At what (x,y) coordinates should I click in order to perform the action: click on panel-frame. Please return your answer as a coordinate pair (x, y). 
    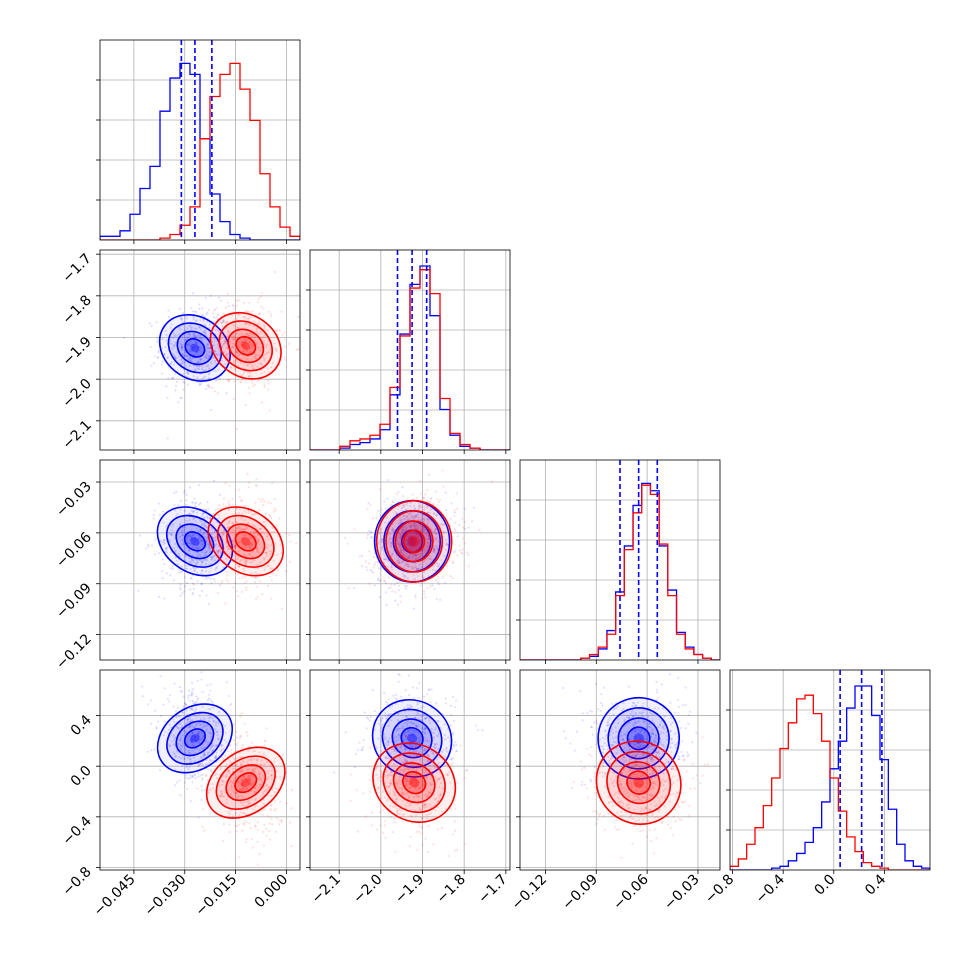
    Looking at the image, I should click on (200, 140).